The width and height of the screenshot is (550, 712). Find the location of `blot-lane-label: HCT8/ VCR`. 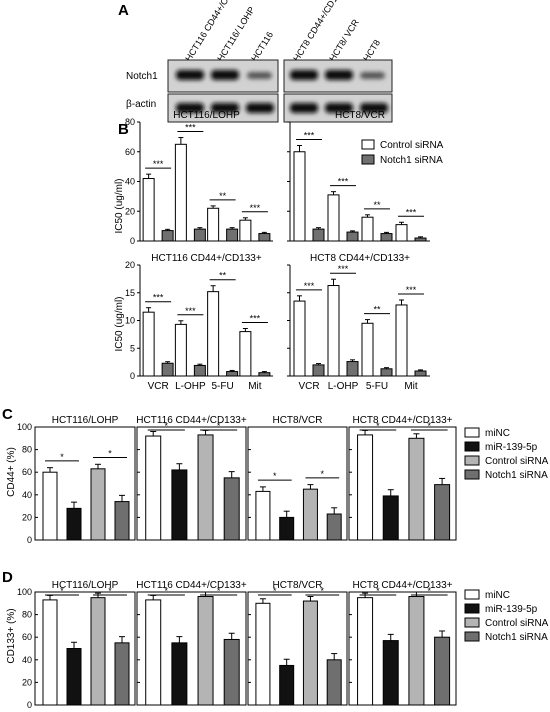

blot-lane-label: HCT8/ VCR is located at coordinates (344, 40).